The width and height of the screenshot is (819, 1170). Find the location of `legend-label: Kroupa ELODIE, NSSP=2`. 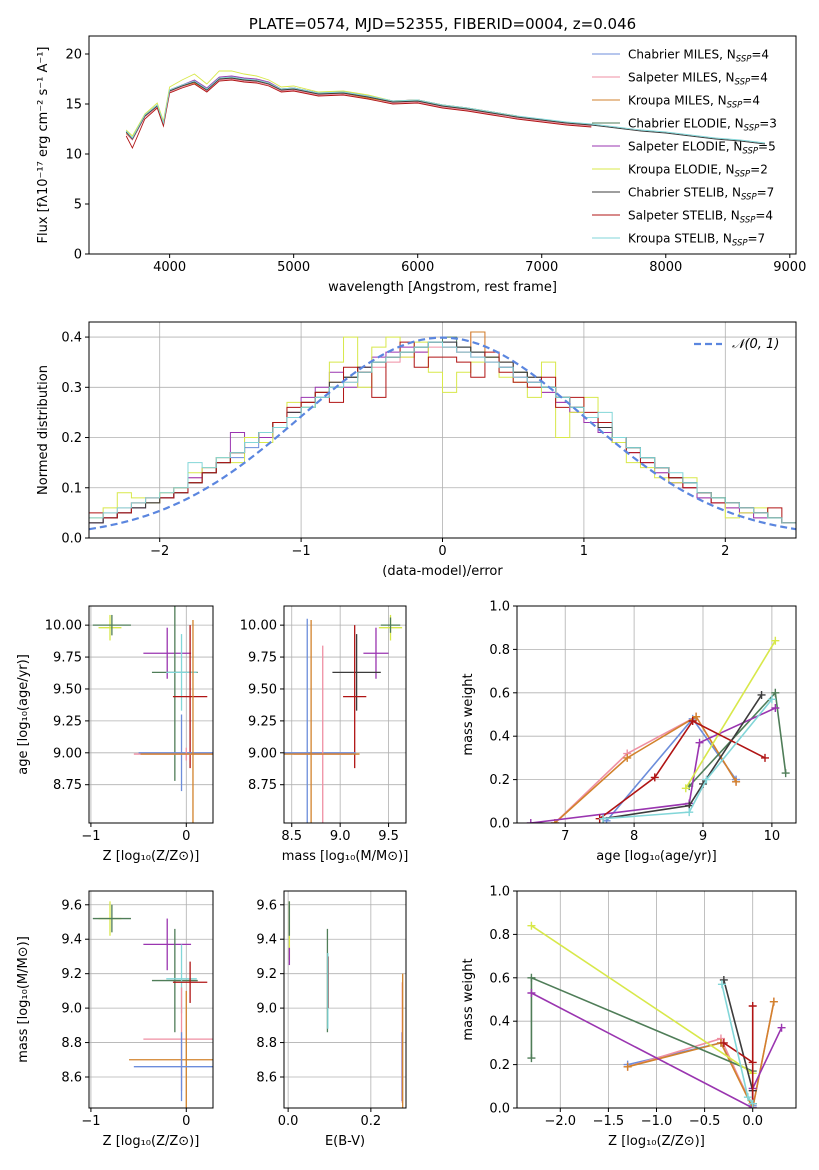

legend-label: Kroupa ELODIE, NSSP=2 is located at coordinates (698, 171).